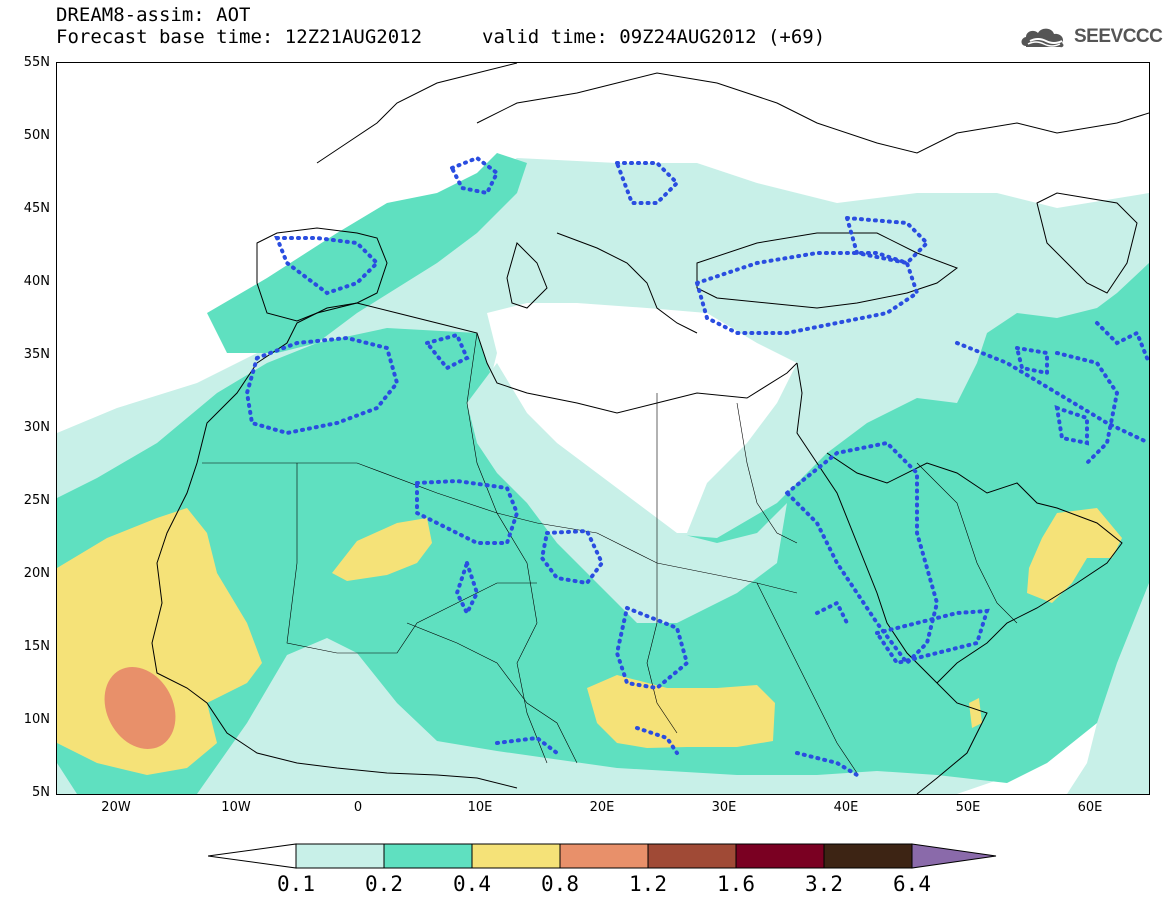 Image resolution: width=1165 pixels, height=905 pixels. I want to click on lon-label-20e: 20E, so click(602, 807).